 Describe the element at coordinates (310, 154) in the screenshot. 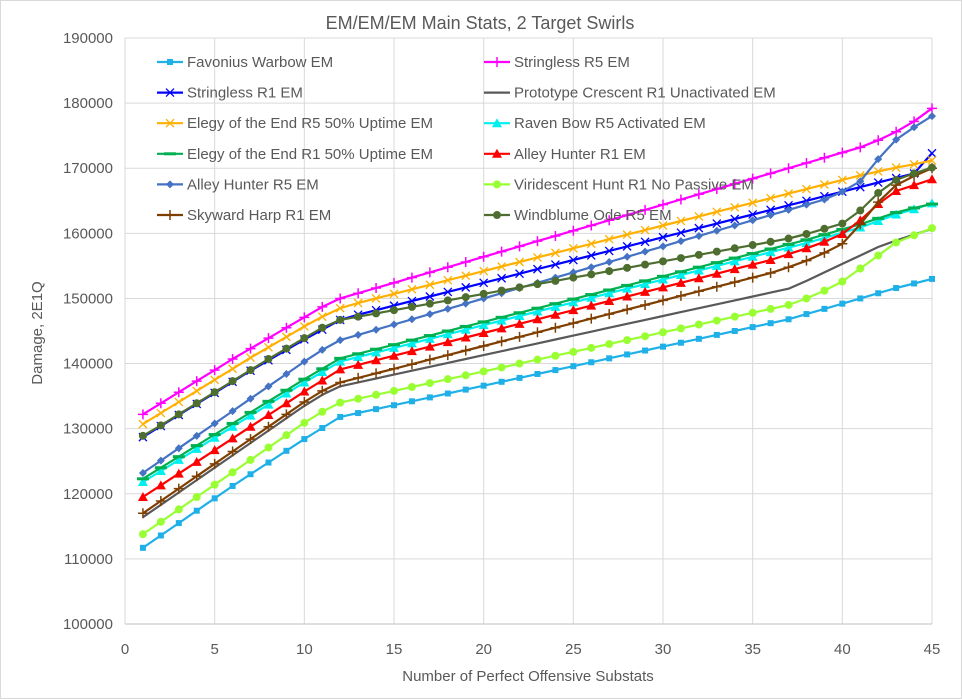

I see `legend-label: Elegy of the End R1 50% Uptime EM` at that location.